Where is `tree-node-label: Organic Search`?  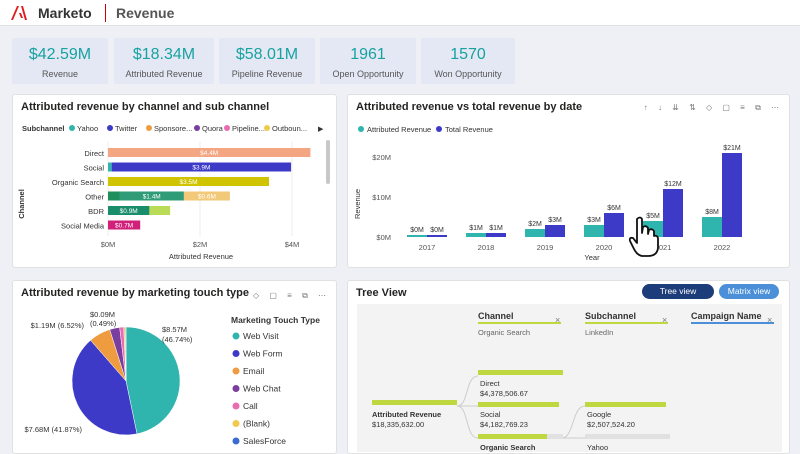
tree-node-label: Organic Search is located at coordinates (508, 447).